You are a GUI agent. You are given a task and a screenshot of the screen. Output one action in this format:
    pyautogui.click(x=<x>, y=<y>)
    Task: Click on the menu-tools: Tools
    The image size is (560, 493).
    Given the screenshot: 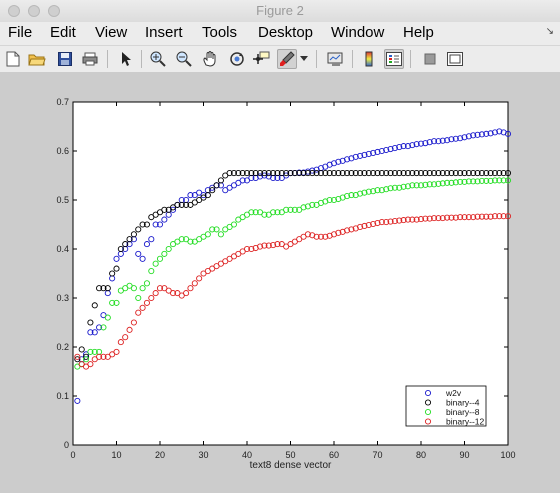 What is the action you would take?
    pyautogui.click(x=220, y=32)
    